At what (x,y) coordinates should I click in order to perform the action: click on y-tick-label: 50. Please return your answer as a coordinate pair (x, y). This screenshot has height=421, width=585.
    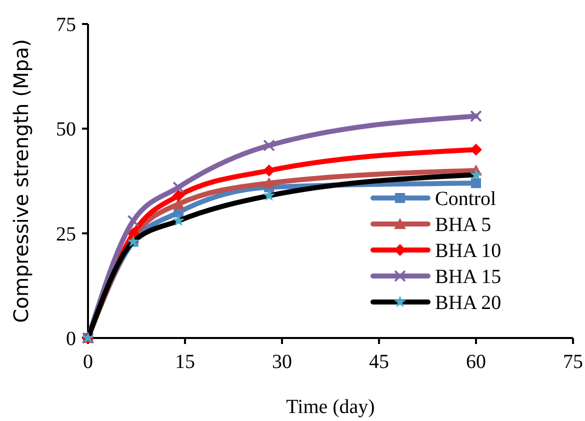
    Looking at the image, I should click on (66, 129).